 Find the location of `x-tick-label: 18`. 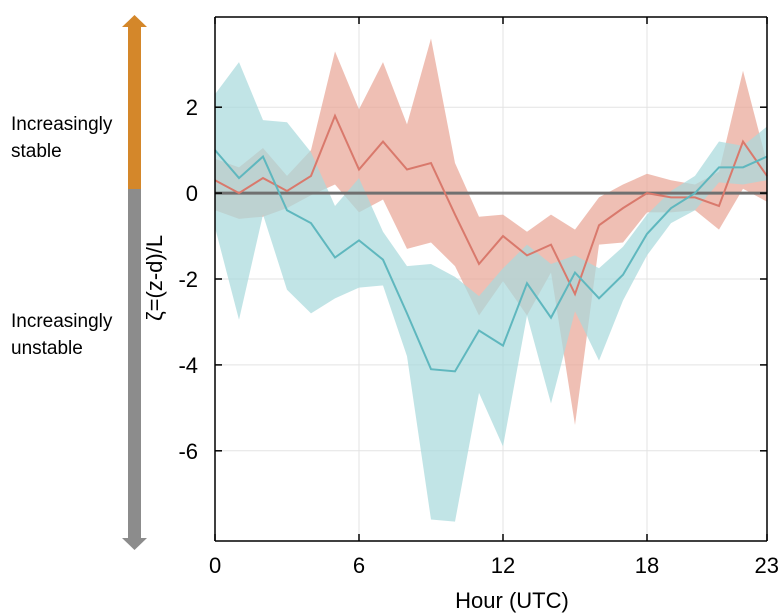

x-tick-label: 18 is located at coordinates (647, 565).